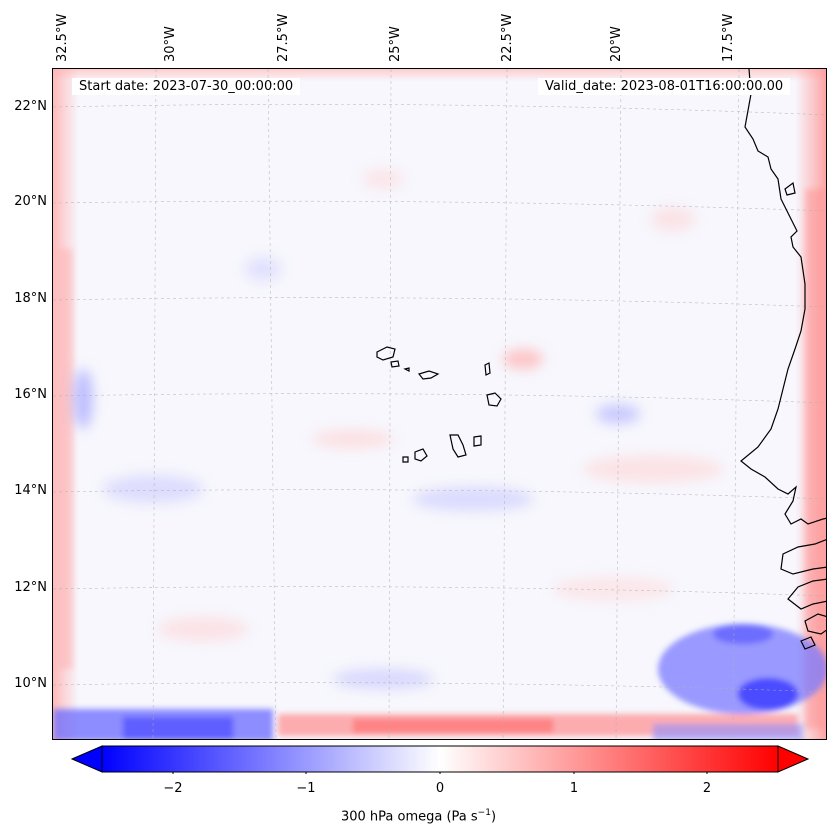  I want to click on lat-label-20n: 20°N, so click(30, 201).